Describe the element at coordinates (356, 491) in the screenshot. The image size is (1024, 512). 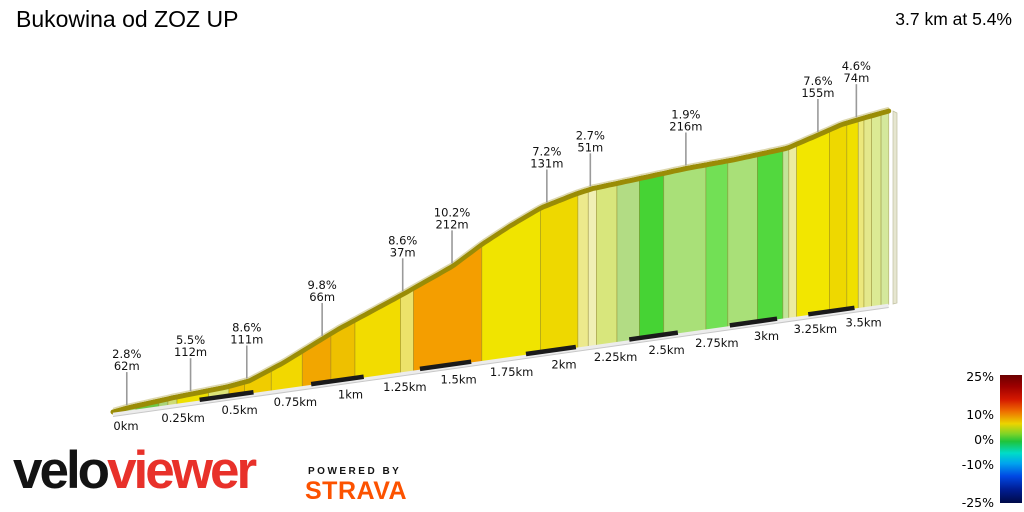
I see `strava-logo: STRAVA` at that location.